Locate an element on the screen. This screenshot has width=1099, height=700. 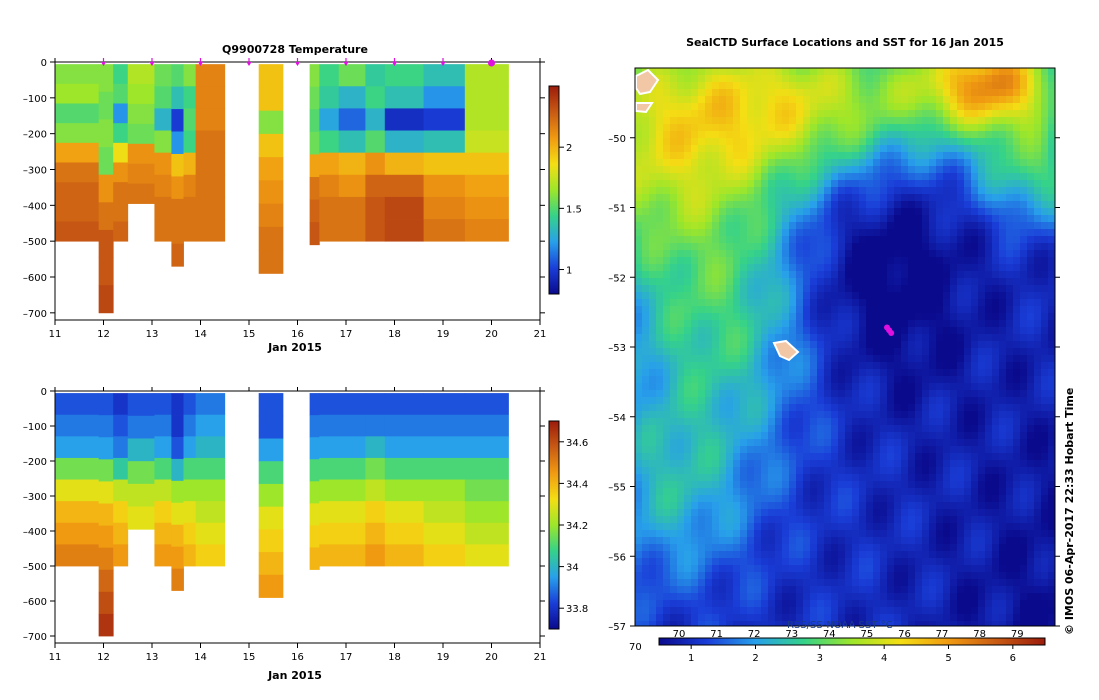
salinity-cells is located at coordinates (282, 515).